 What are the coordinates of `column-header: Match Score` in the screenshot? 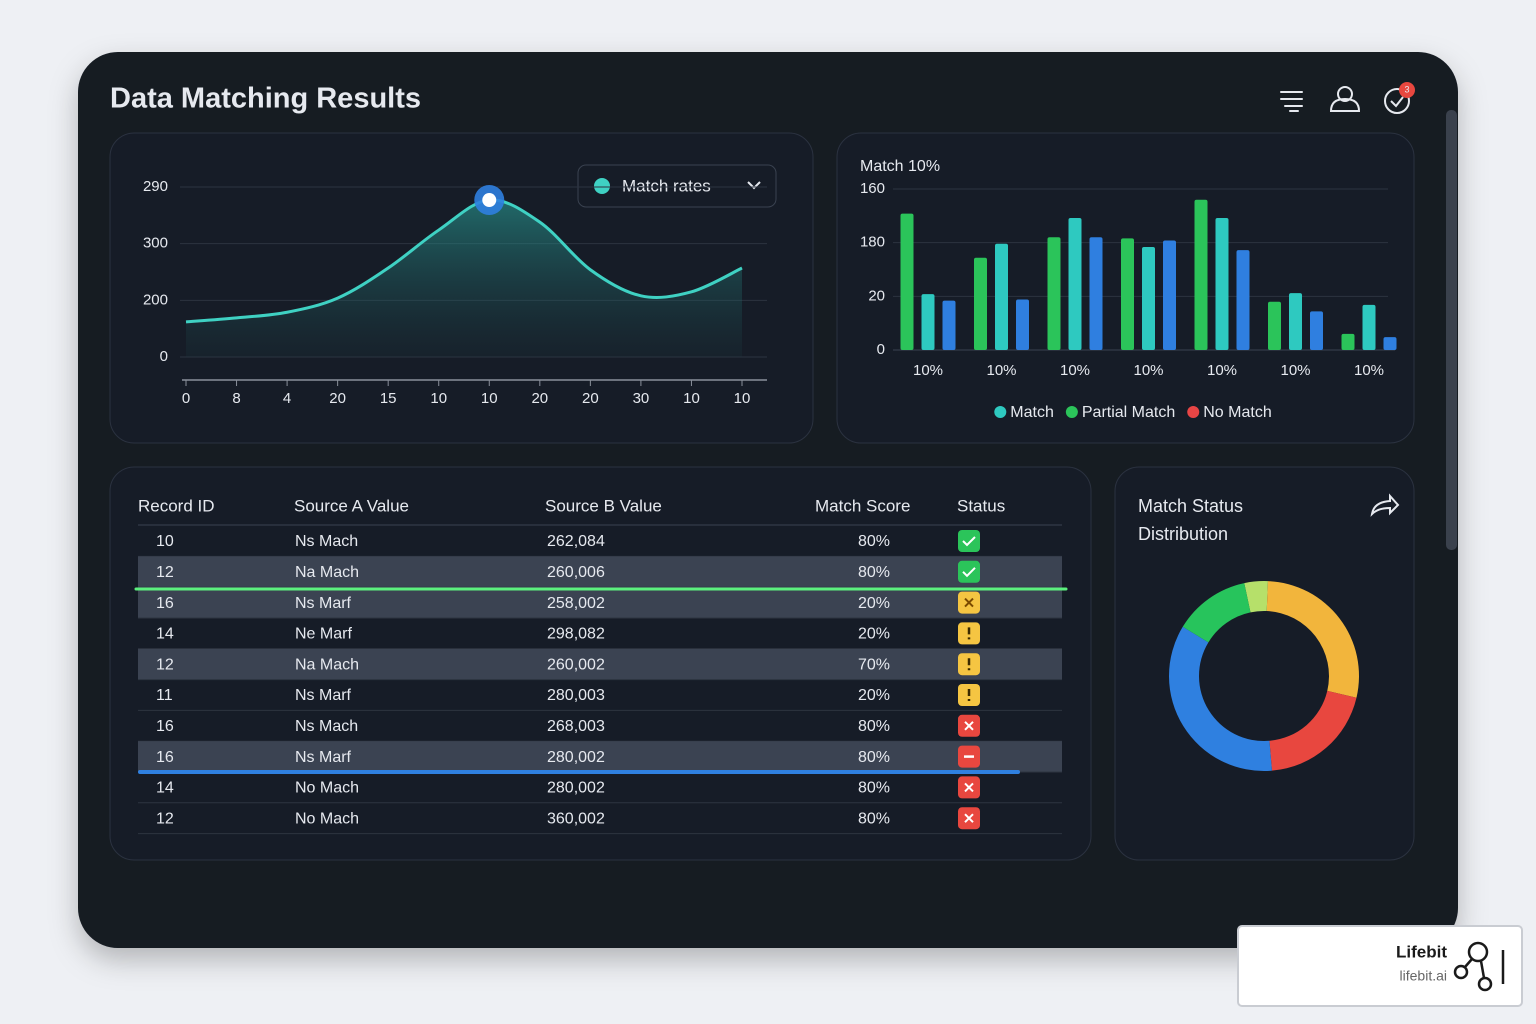 It's located at (862, 505).